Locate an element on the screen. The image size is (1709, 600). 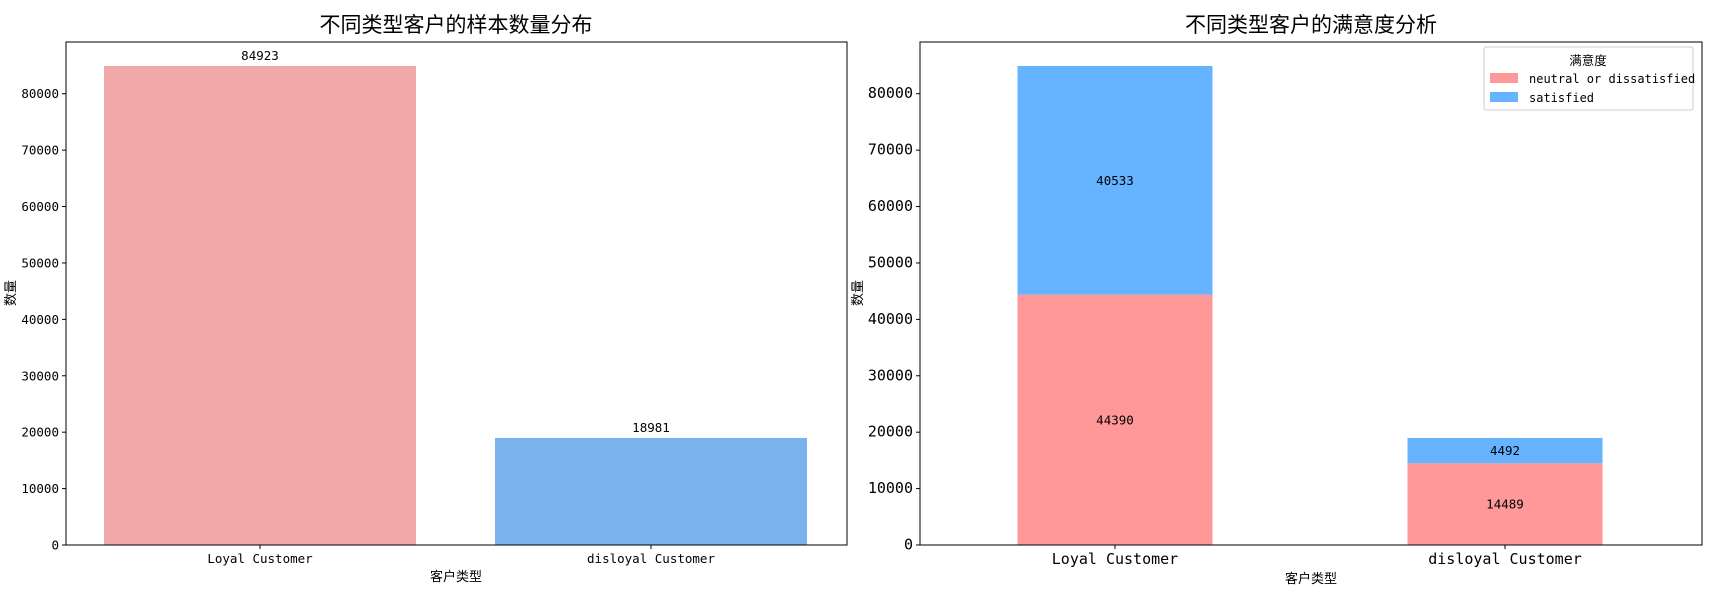
legend-label-neutral: neutral or dissatisfied is located at coordinates (1612, 79).